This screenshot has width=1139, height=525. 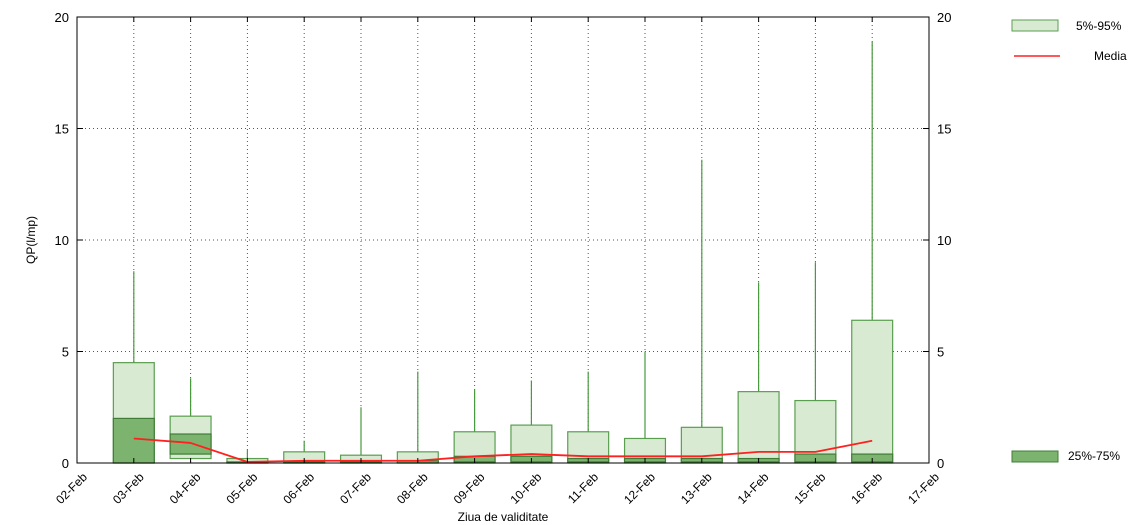 What do you see at coordinates (65, 352) in the screenshot?
I see `y-tick-label-left: 5` at bounding box center [65, 352].